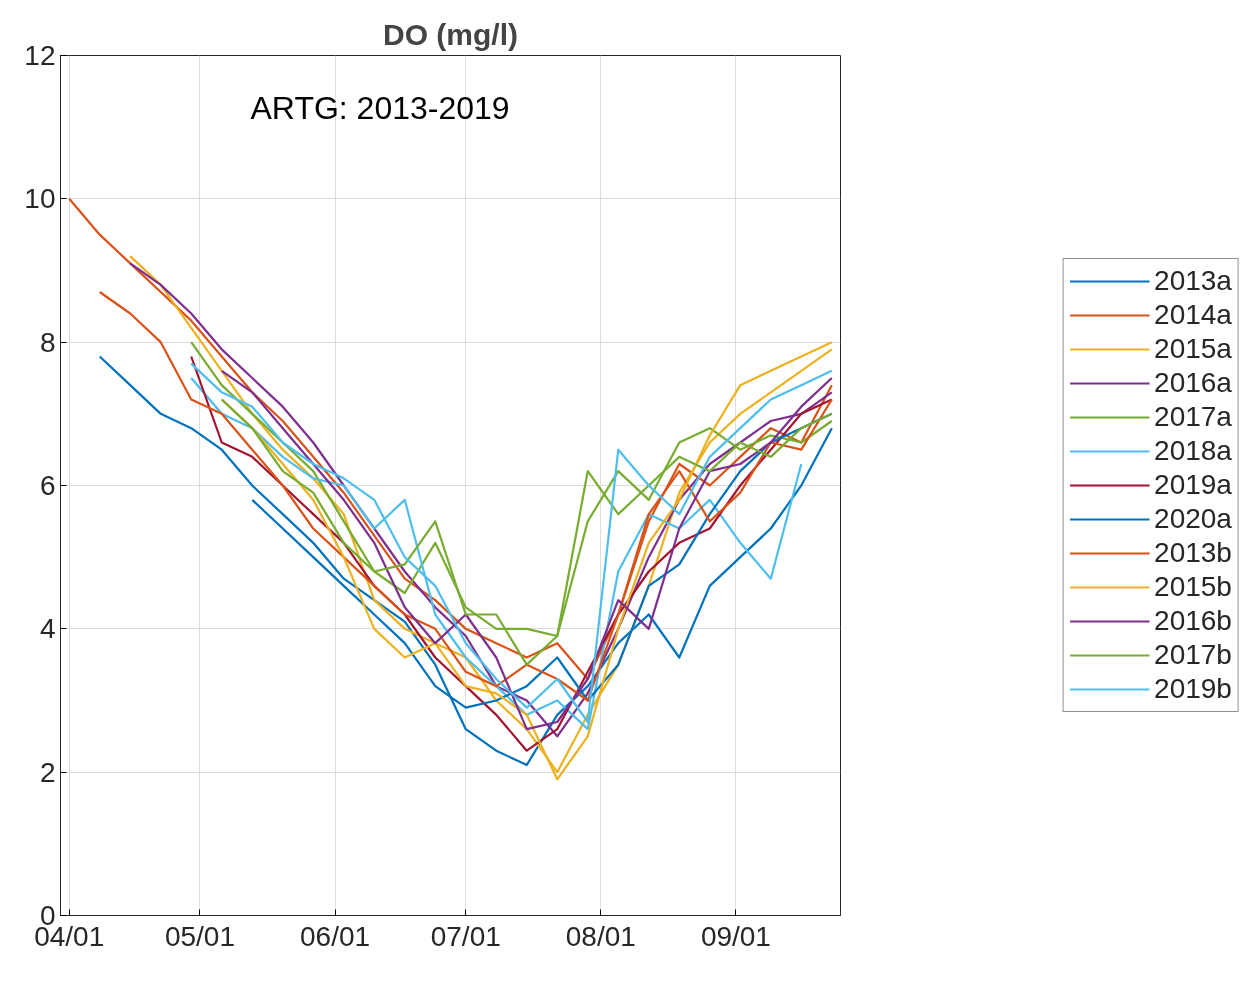 The image size is (1245, 1002). Describe the element at coordinates (735, 936) in the screenshot. I see `x-tick-label: 09/01` at that location.